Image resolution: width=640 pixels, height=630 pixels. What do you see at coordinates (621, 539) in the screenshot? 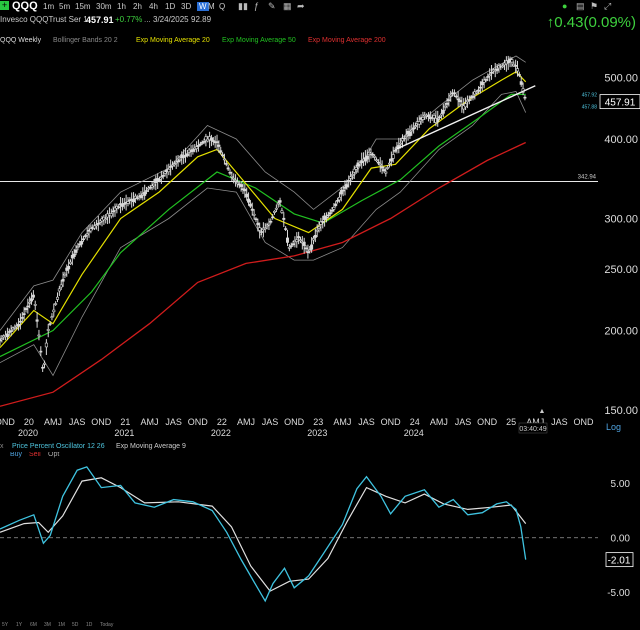
I see `osc-y-tick-label: 0.00` at bounding box center [621, 539].